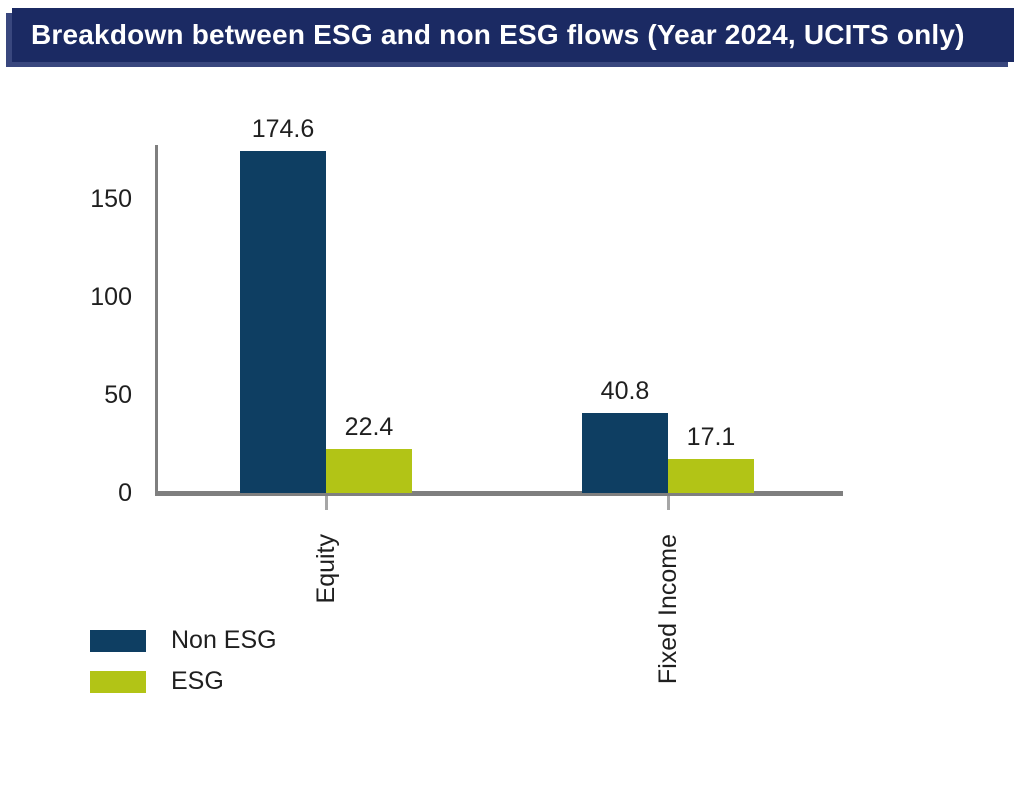  I want to click on y-tick-label-50: 50, so click(118, 395).